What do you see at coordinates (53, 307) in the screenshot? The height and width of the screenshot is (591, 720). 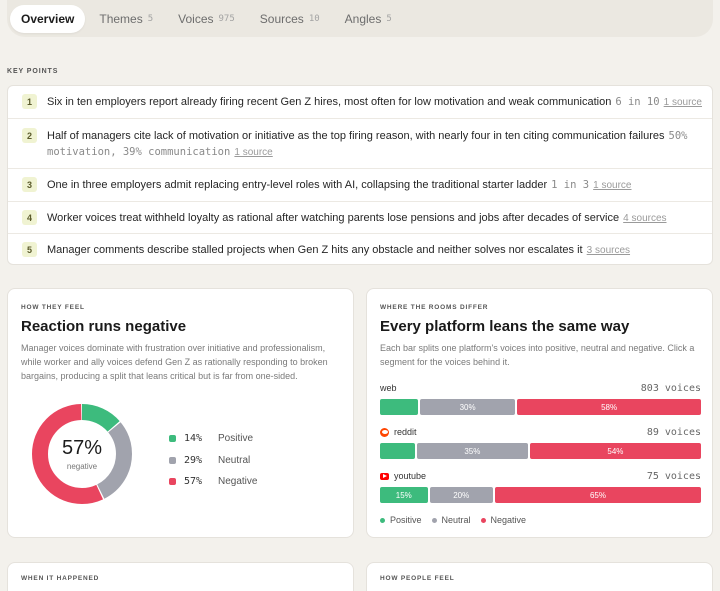 I see `sentiment-panel-label: HOW THEY FEEL` at bounding box center [53, 307].